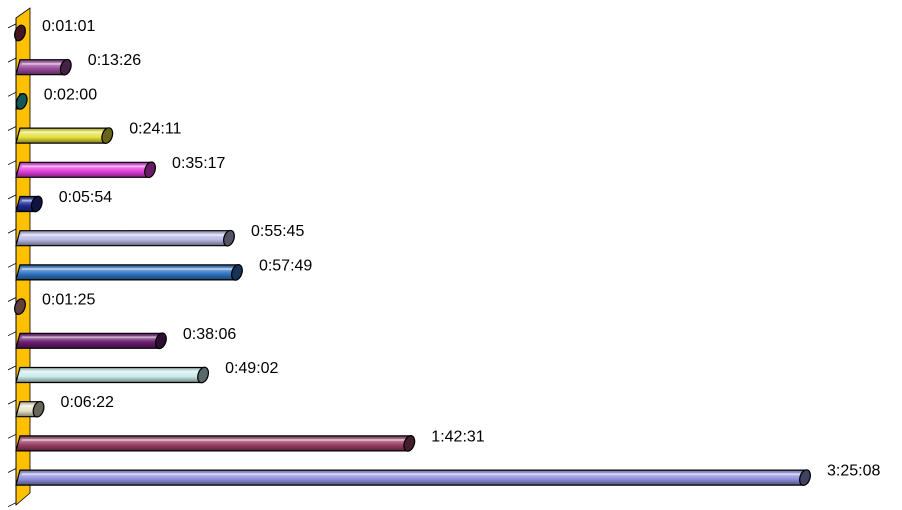 This screenshot has height=510, width=902. What do you see at coordinates (68, 26) in the screenshot?
I see `data-label: 0:01:01` at bounding box center [68, 26].